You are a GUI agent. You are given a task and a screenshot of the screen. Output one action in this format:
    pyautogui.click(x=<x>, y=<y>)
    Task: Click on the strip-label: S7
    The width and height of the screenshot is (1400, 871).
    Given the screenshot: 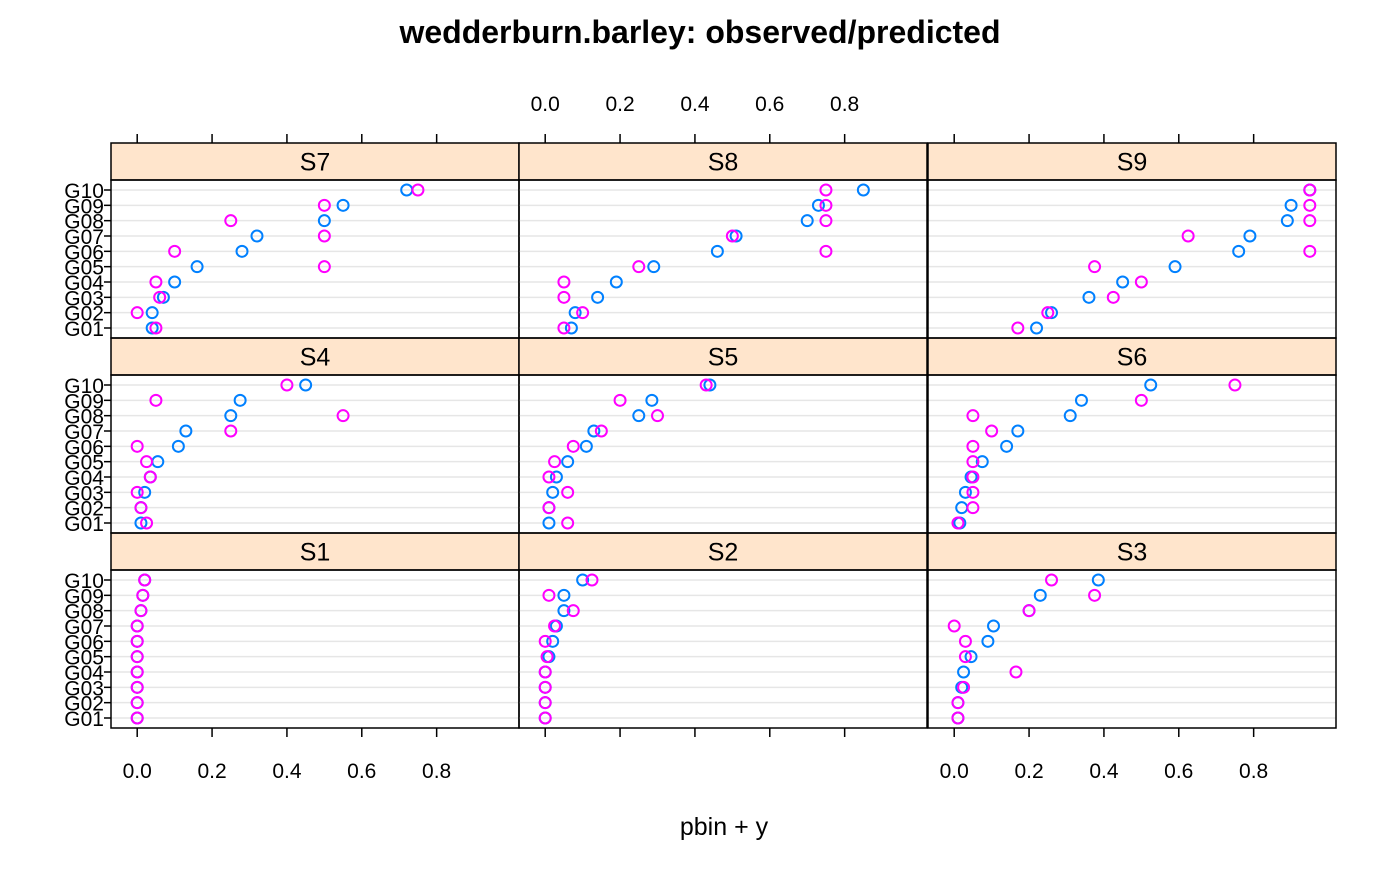 What is the action you would take?
    pyautogui.click(x=315, y=163)
    